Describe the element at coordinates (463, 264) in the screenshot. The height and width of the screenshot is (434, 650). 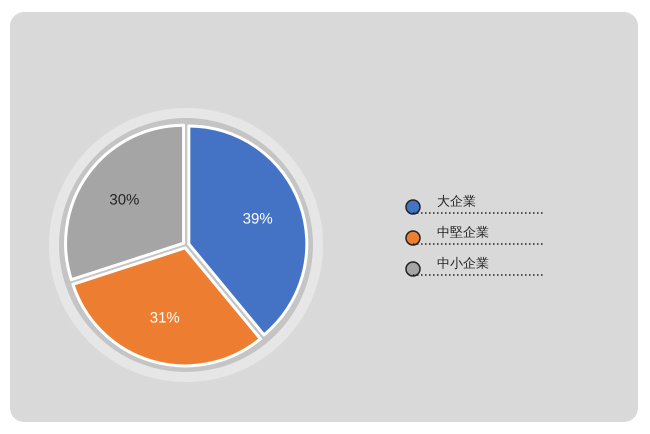
I see `legend-label: 中小企業` at that location.